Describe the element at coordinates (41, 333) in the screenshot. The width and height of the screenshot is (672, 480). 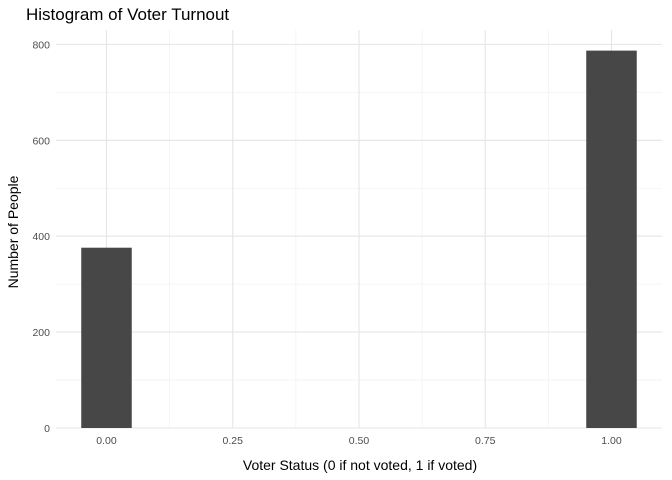
I see `y-tick-label: 200` at that location.